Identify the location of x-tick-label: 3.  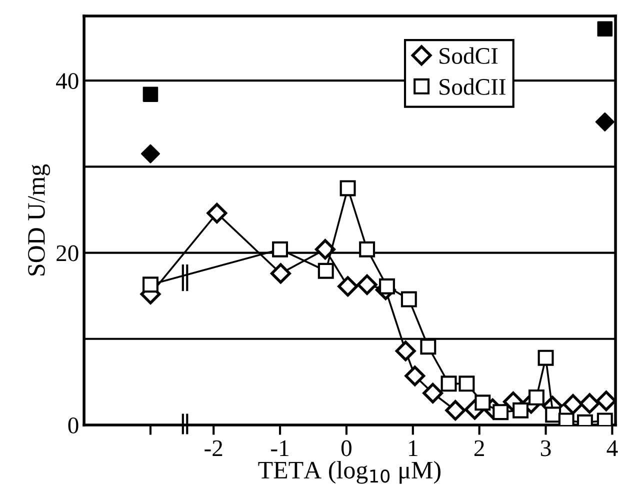
(545, 448).